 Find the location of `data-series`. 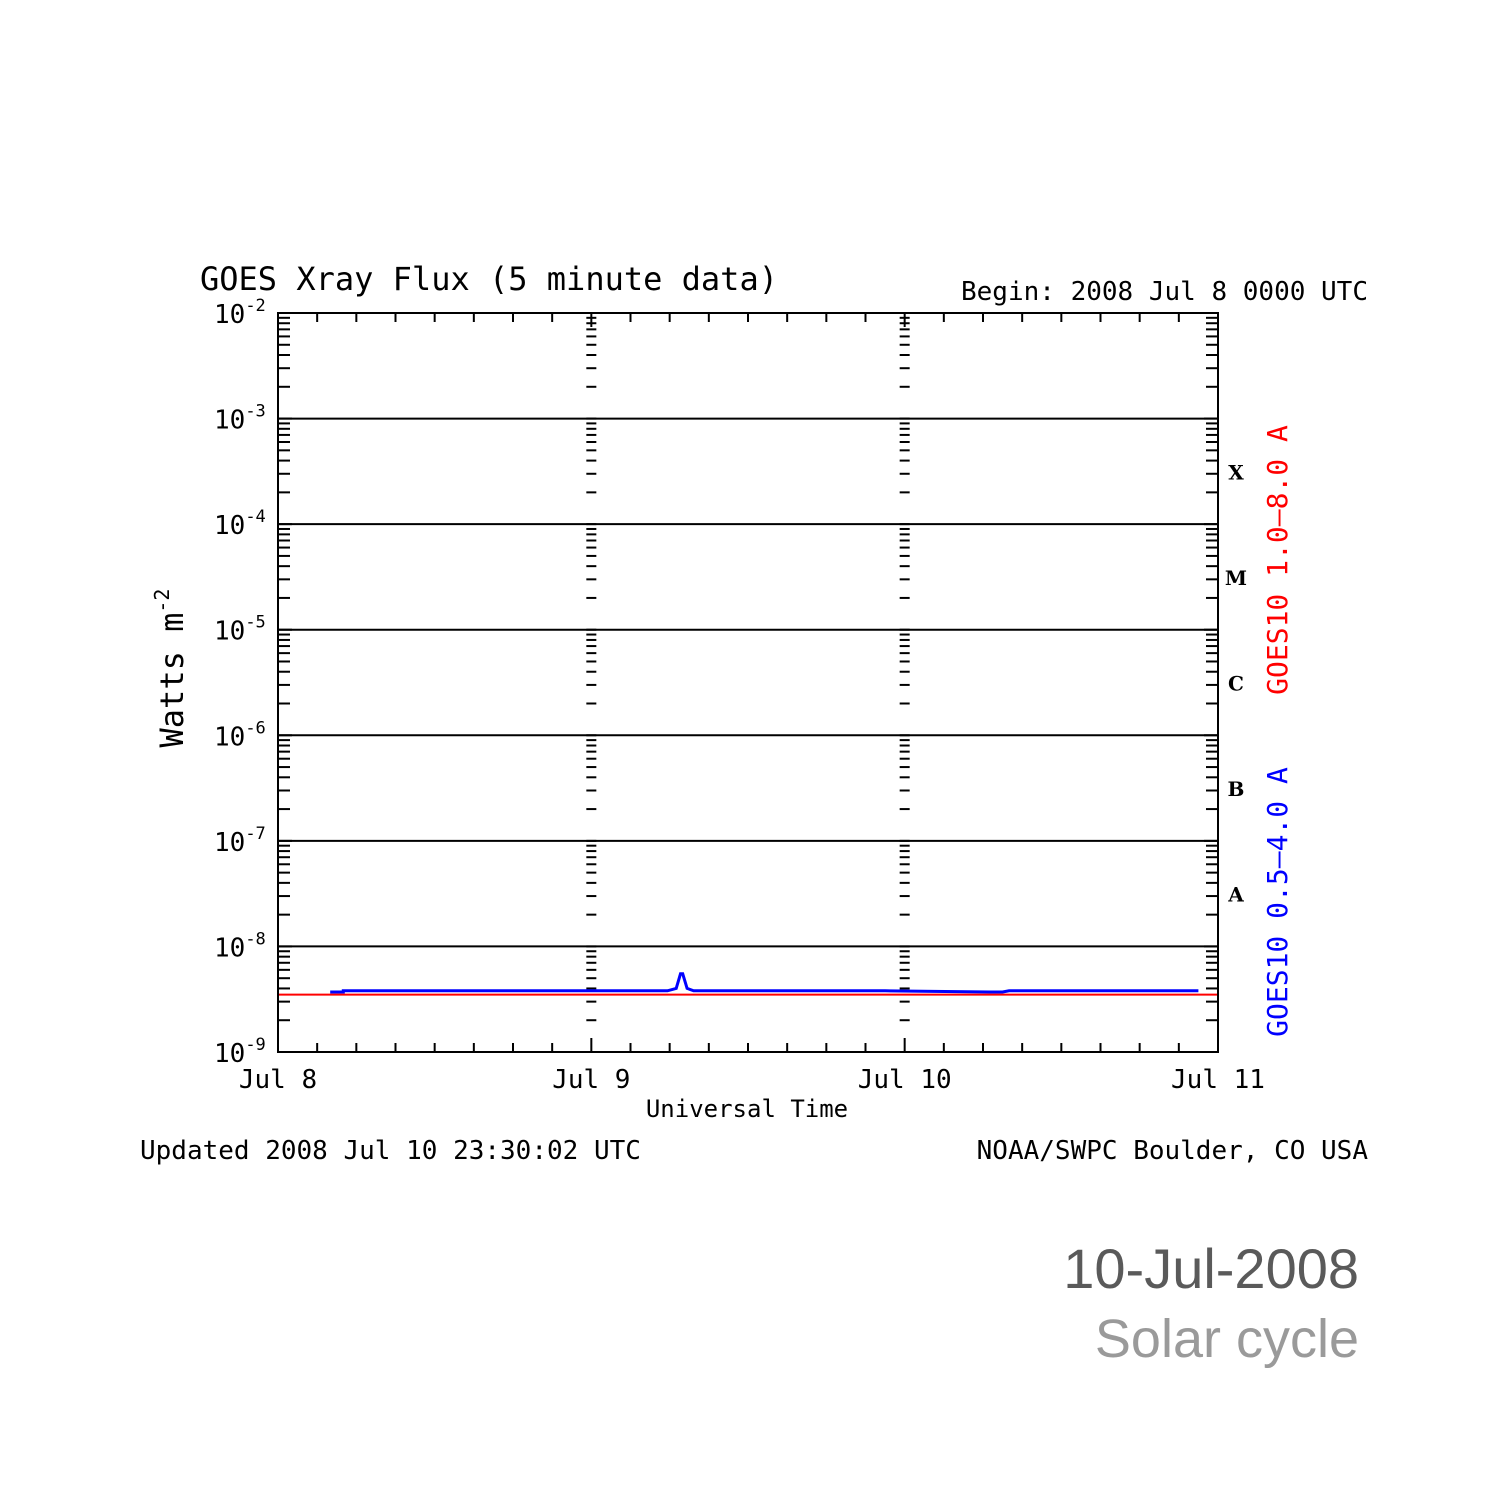

data-series is located at coordinates (748, 984).